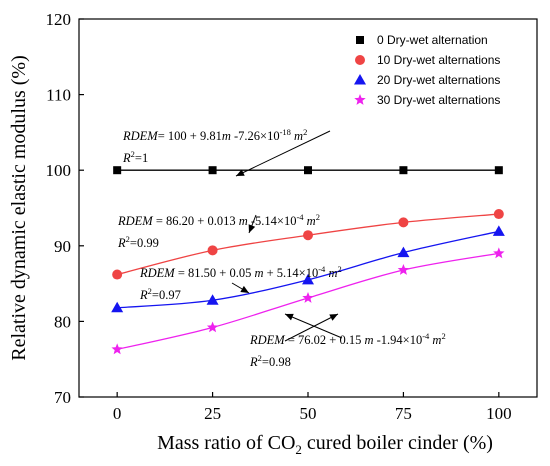  I want to click on legend-label: 20 Dry-wet alternations, so click(438, 80).